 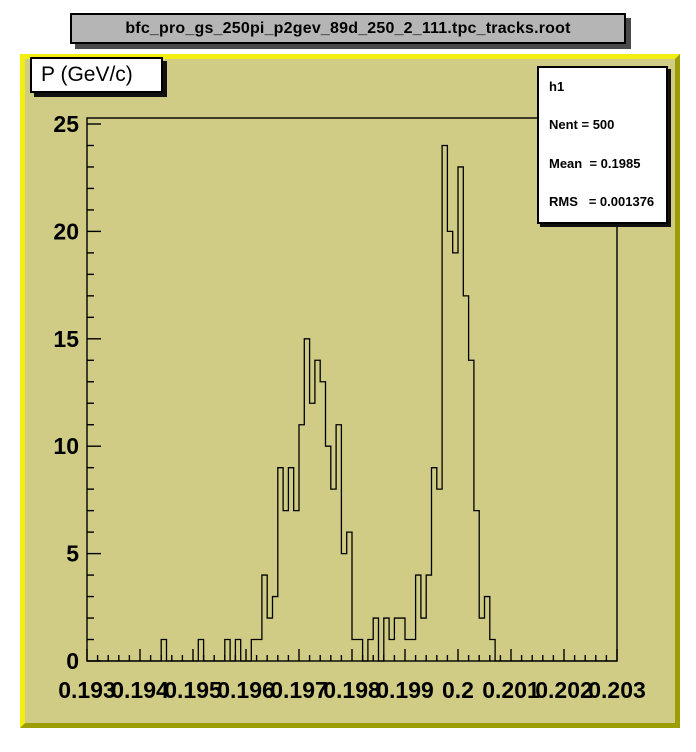 I want to click on stats-hist-name: h1, so click(x=557, y=86).